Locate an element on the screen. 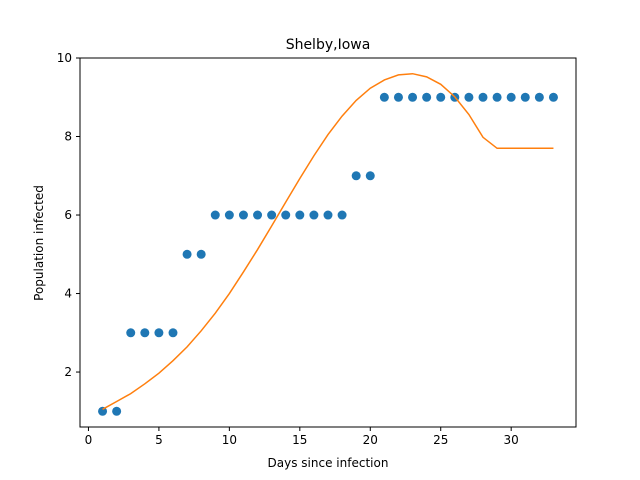 The height and width of the screenshot is (480, 640). x-tick-label: 25 is located at coordinates (440, 440).